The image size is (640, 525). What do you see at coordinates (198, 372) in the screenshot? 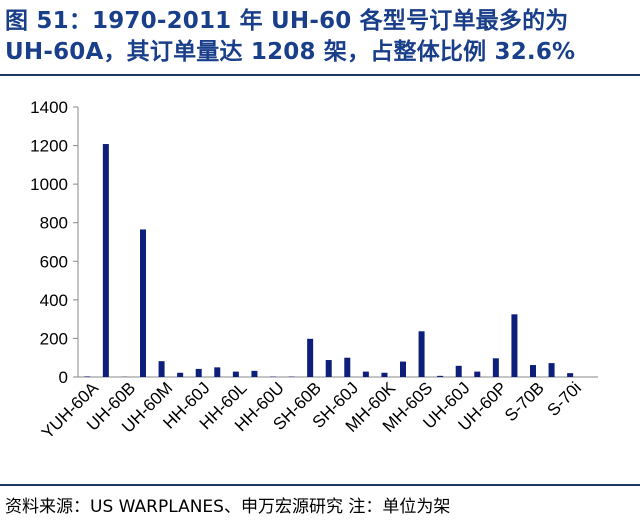
I see `bar-hh-60j` at bounding box center [198, 372].